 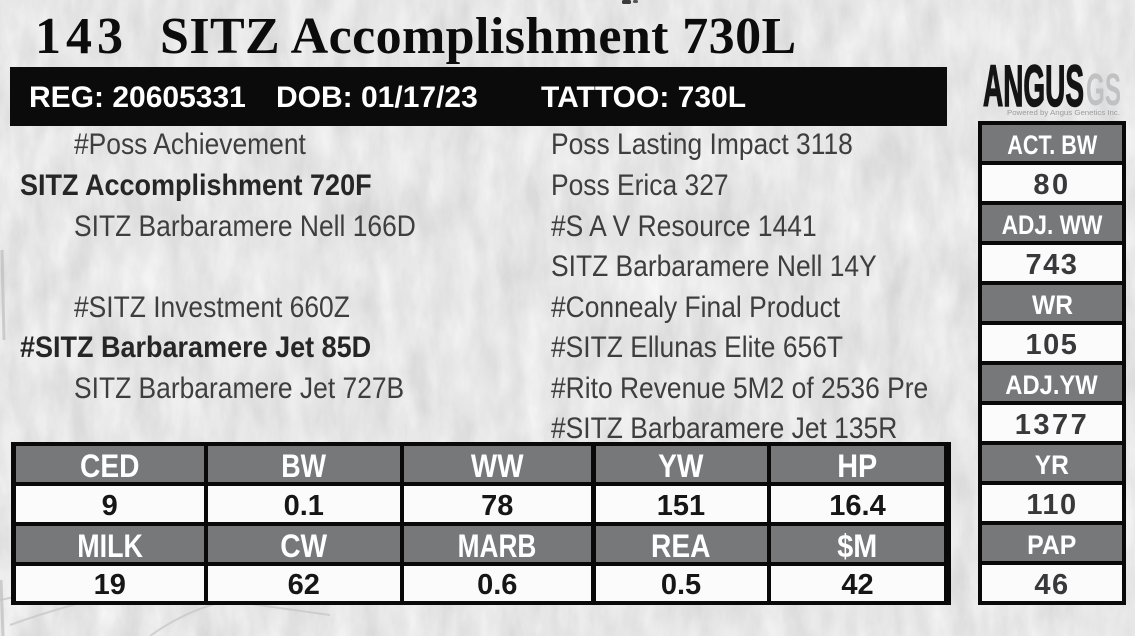 What do you see at coordinates (1103, 89) in the screenshot?
I see `svg-text: GS` at bounding box center [1103, 89].